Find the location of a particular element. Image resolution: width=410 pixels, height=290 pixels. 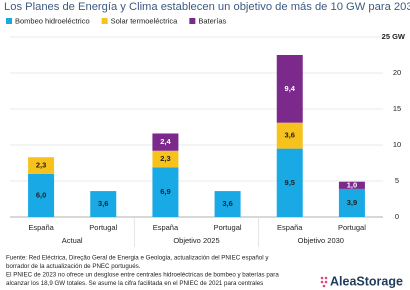

y-tick-label: 10 is located at coordinates (397, 144).